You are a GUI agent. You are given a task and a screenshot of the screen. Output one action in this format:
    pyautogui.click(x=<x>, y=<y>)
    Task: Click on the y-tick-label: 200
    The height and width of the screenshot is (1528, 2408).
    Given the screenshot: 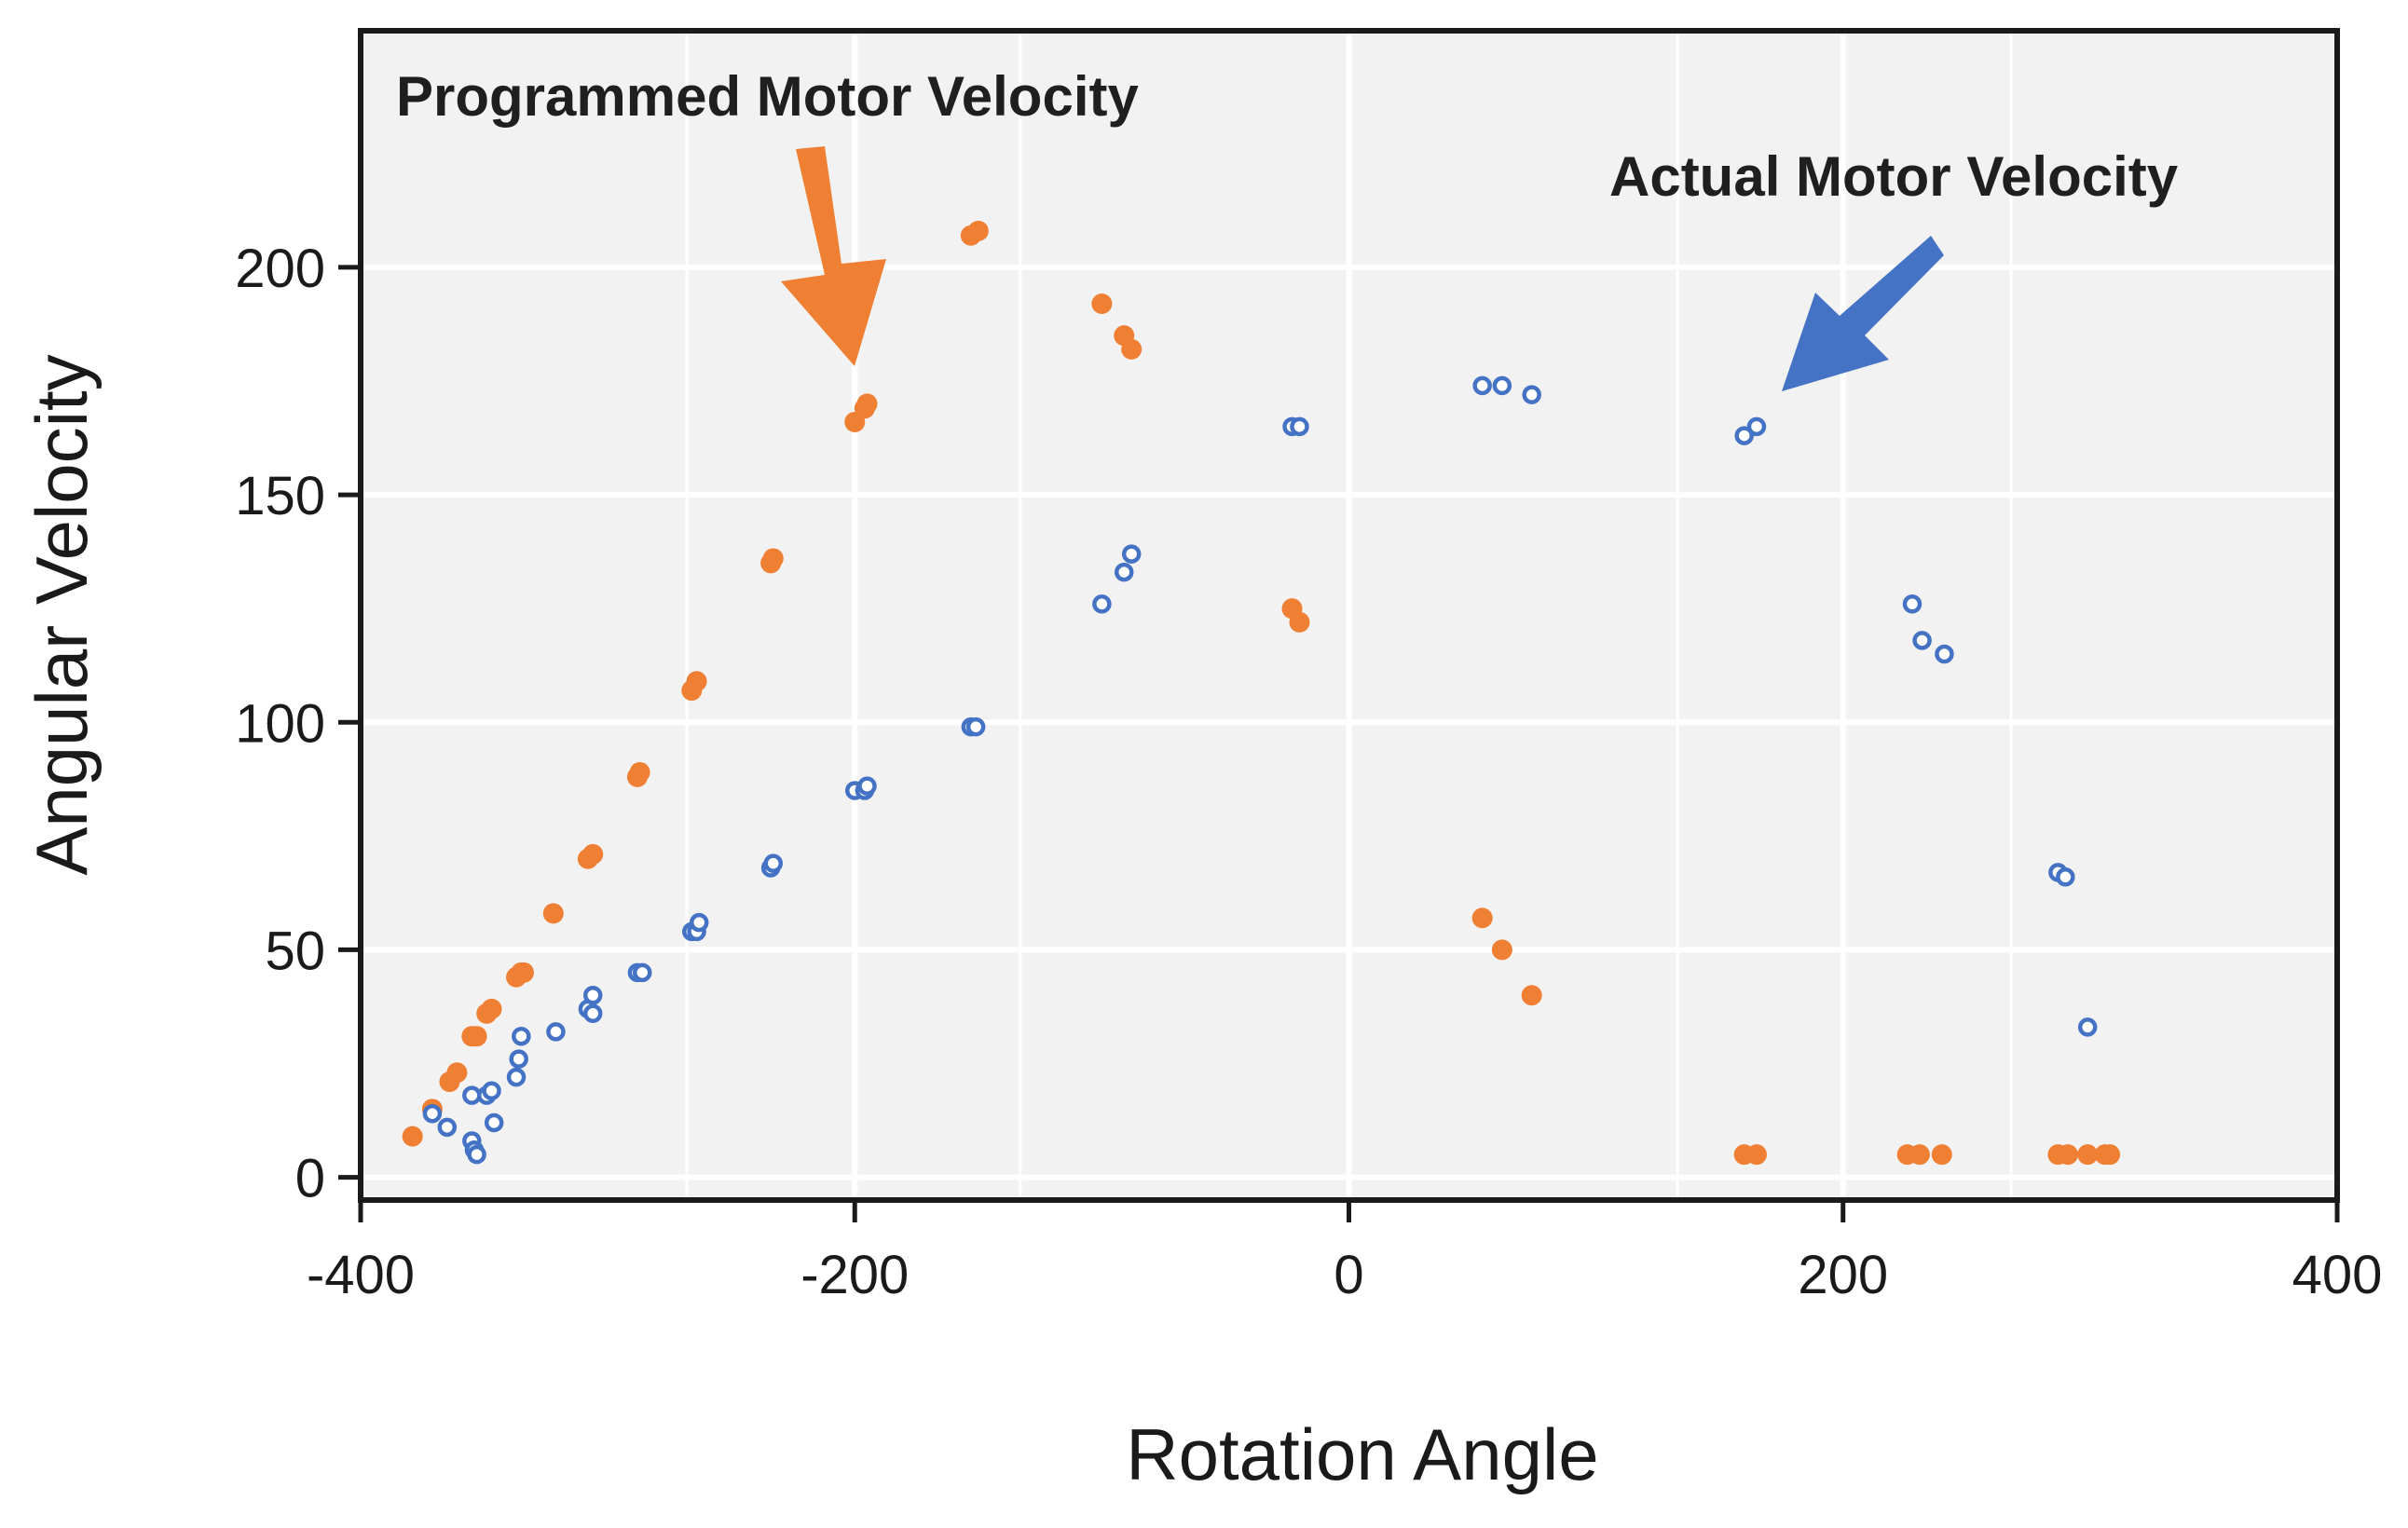 What is the action you would take?
    pyautogui.click(x=280, y=269)
    